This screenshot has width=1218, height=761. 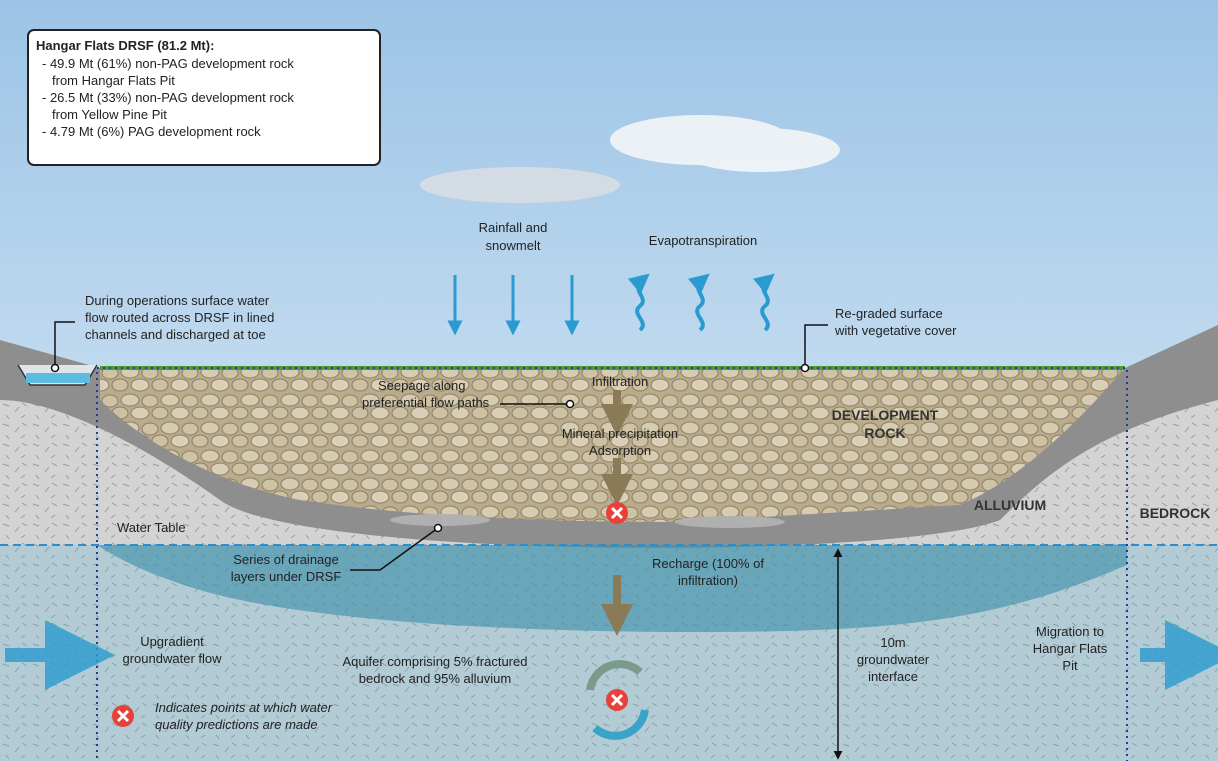 I want to click on label: groundwater, so click(x=893, y=659).